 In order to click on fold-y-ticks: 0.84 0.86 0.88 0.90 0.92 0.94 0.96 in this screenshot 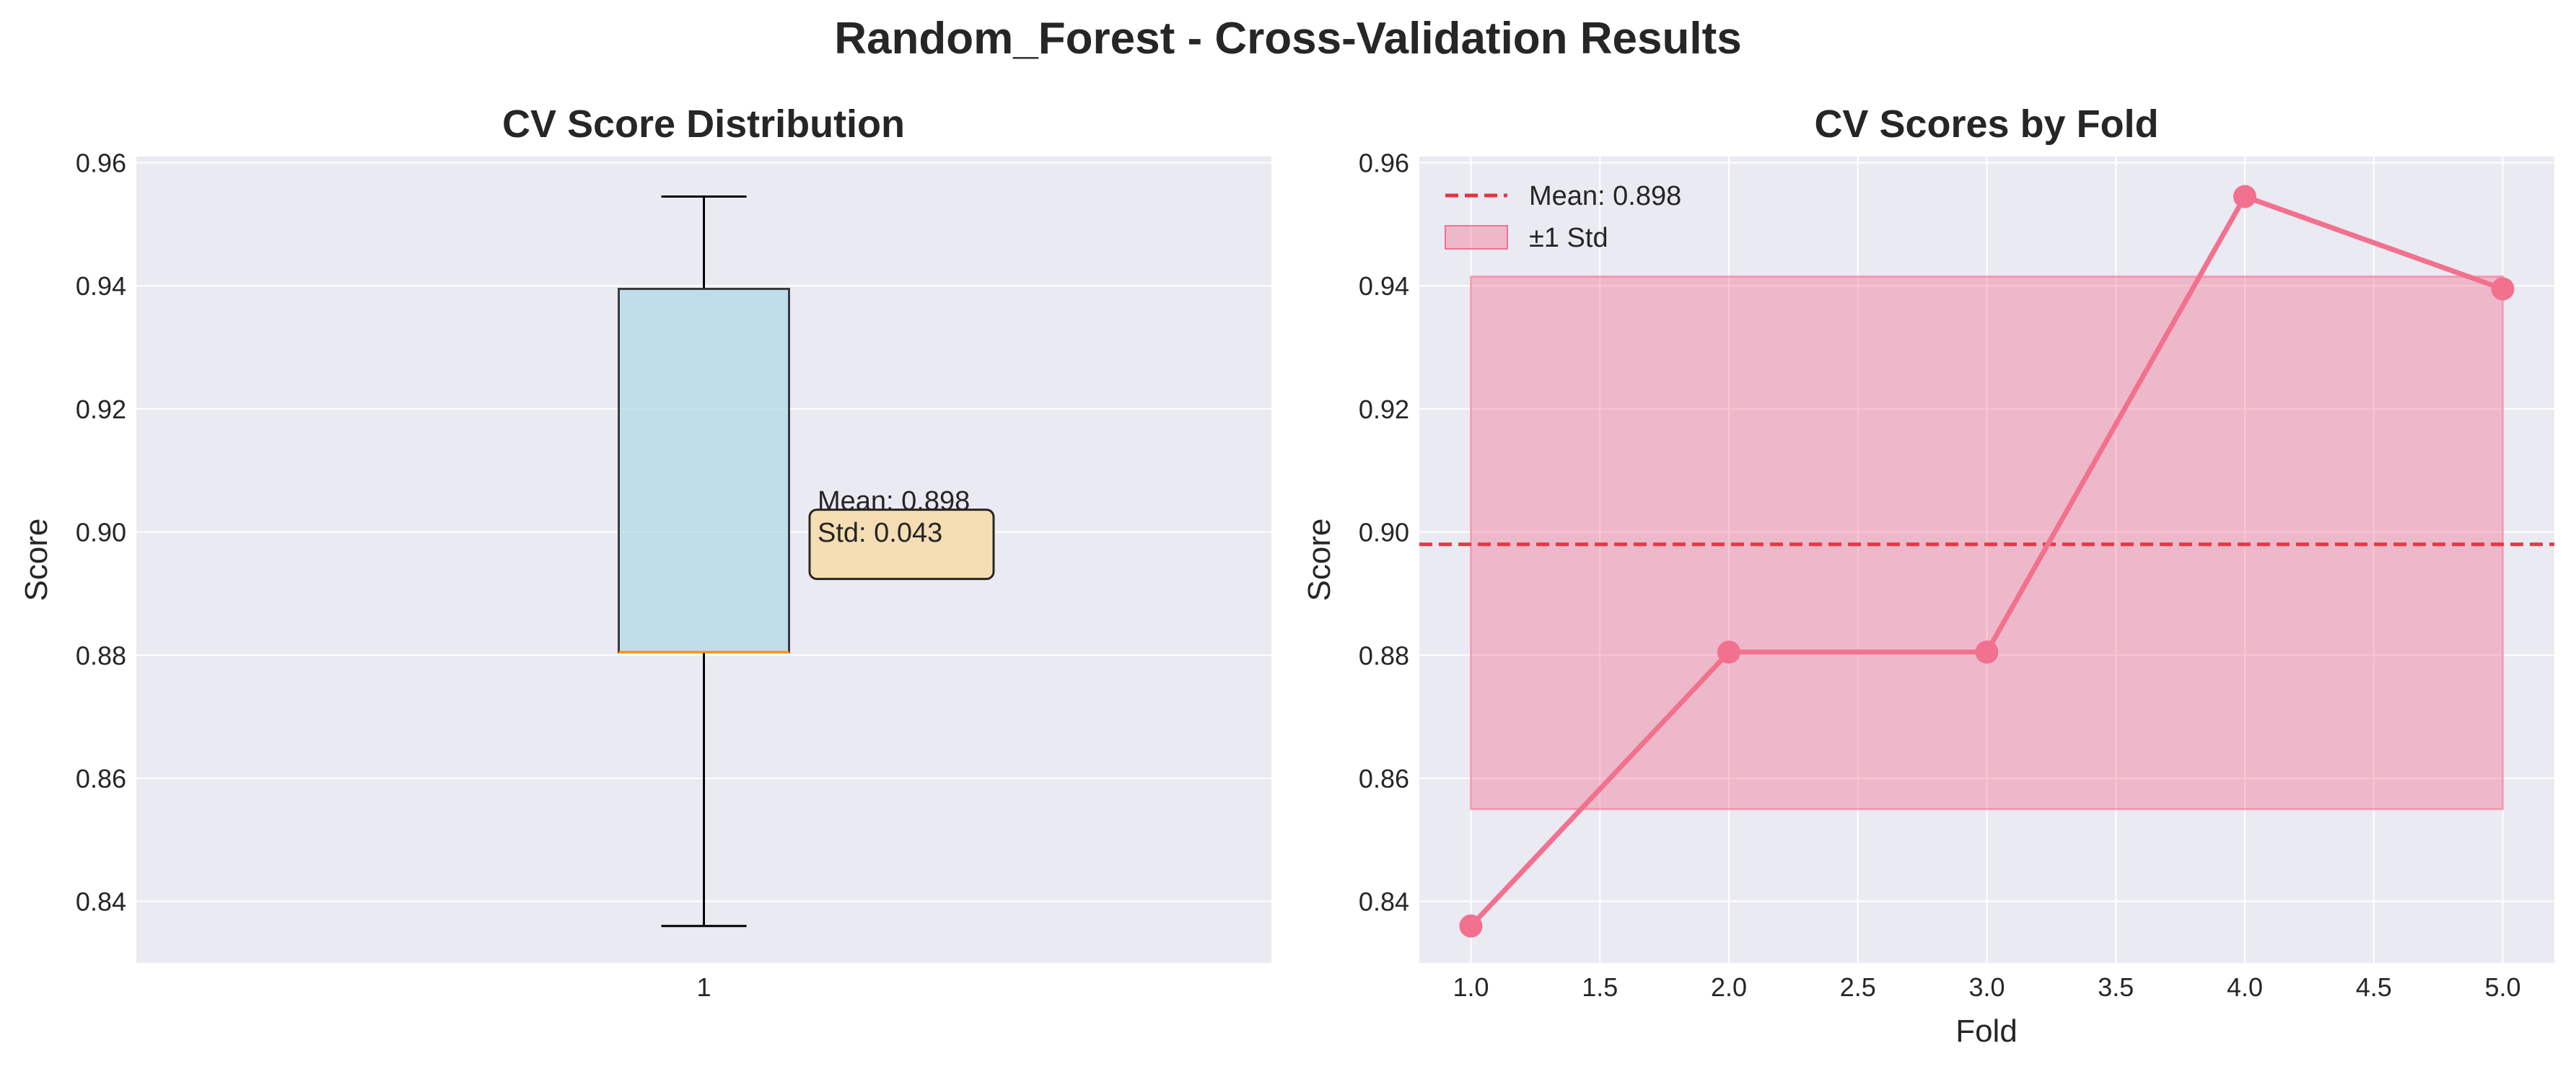, I will do `click(1384, 533)`.